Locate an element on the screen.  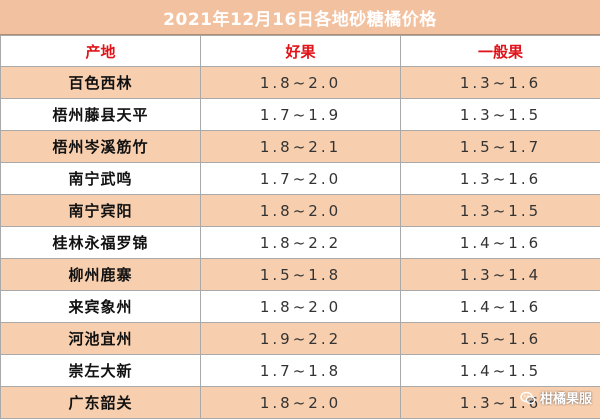
table-row: 河池宜州 1.9~2.2 1.5~1.6 is located at coordinates (300, 338).